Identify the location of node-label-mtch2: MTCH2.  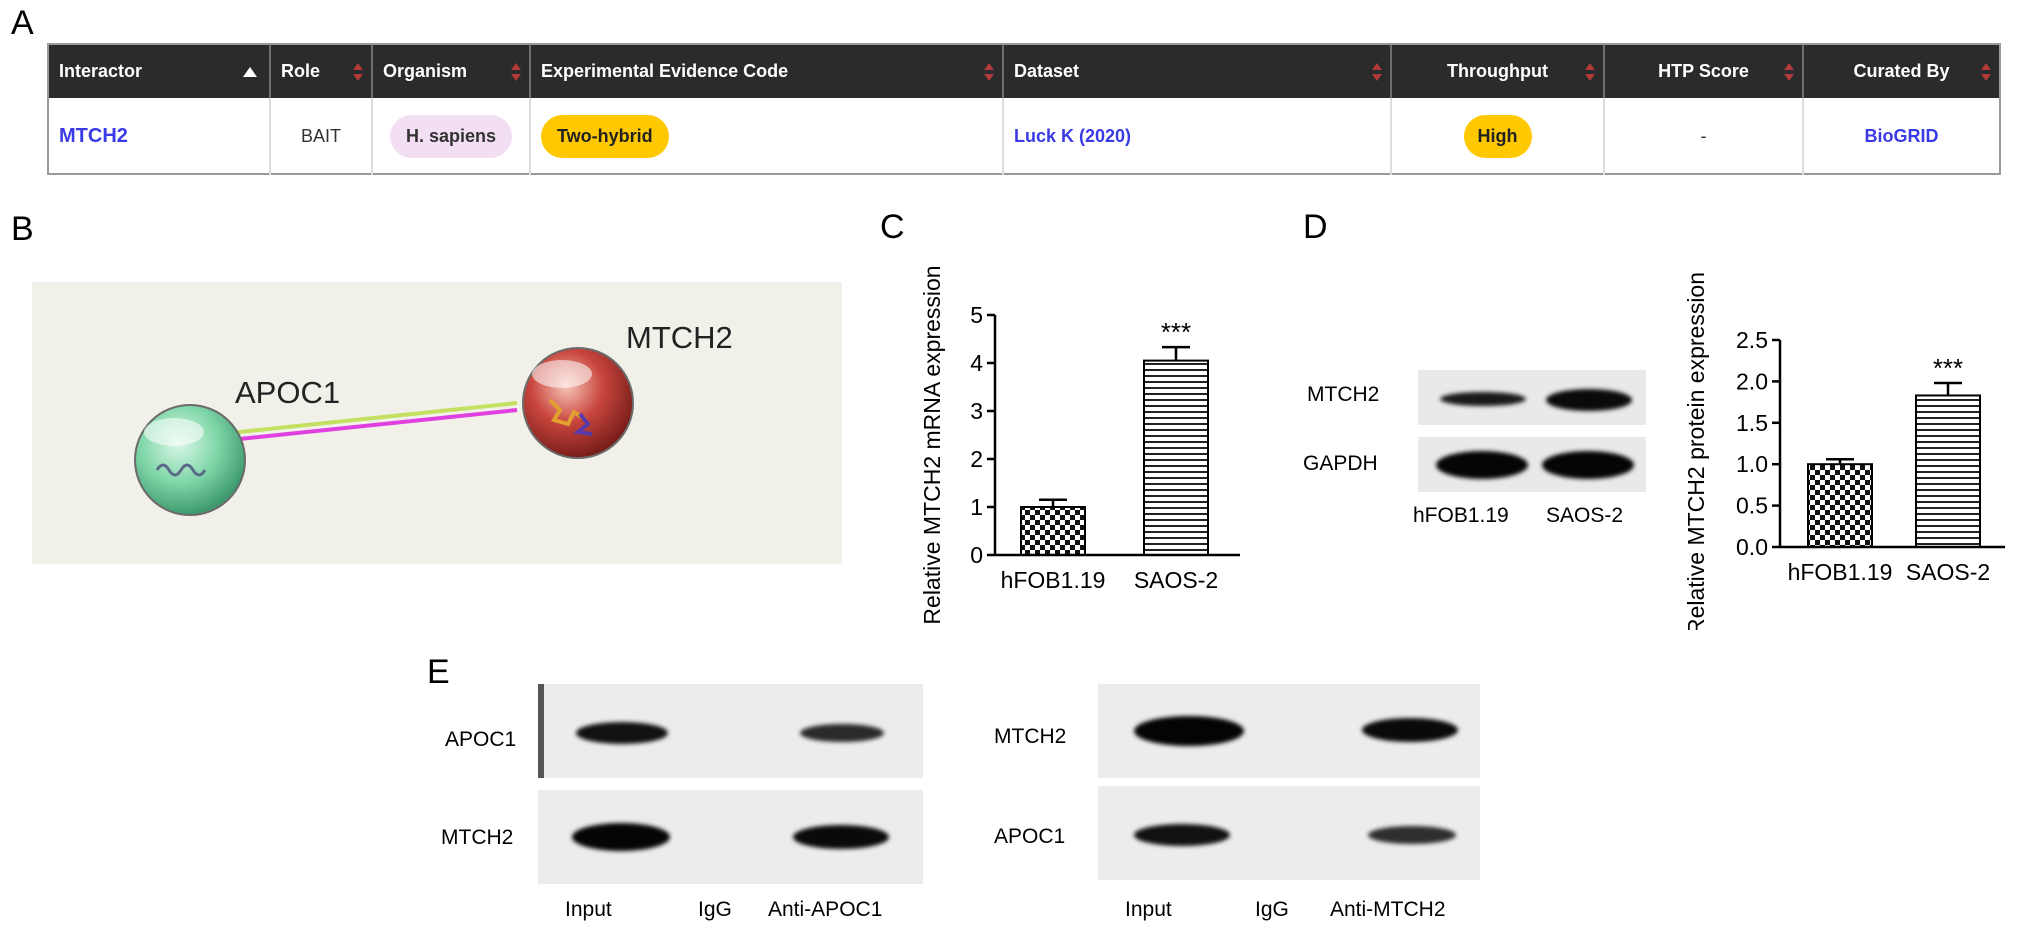
(679, 337).